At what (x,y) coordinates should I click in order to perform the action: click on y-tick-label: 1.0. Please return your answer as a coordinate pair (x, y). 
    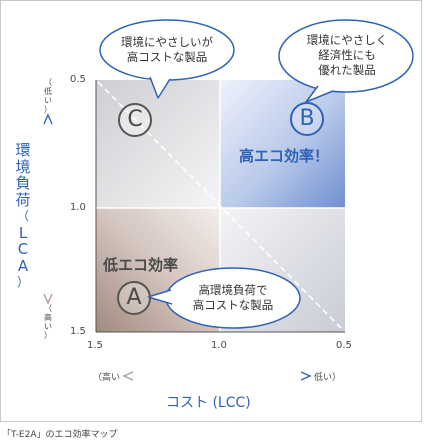
    Looking at the image, I should click on (78, 207).